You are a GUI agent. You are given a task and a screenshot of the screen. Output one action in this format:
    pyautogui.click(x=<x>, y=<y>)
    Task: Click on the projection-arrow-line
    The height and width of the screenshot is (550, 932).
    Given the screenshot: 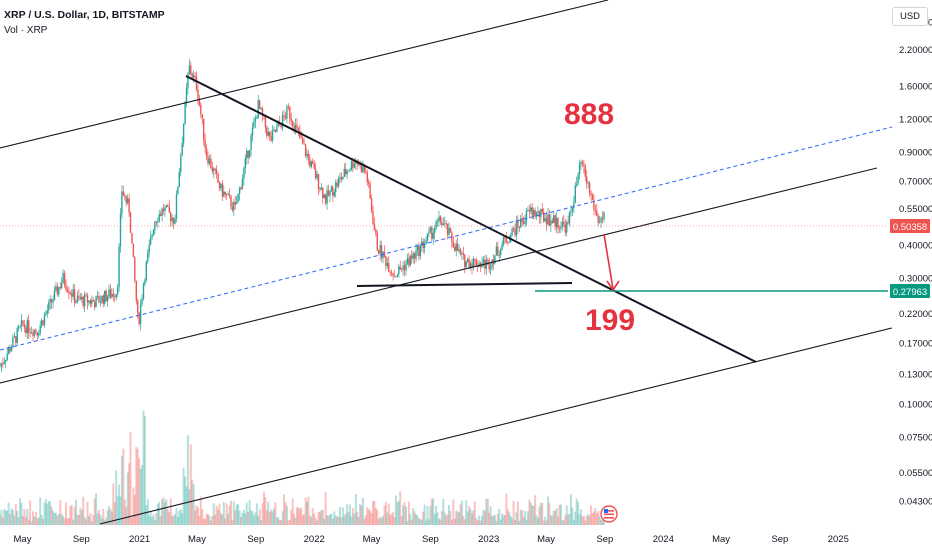 What is the action you would take?
    pyautogui.click(x=608, y=261)
    